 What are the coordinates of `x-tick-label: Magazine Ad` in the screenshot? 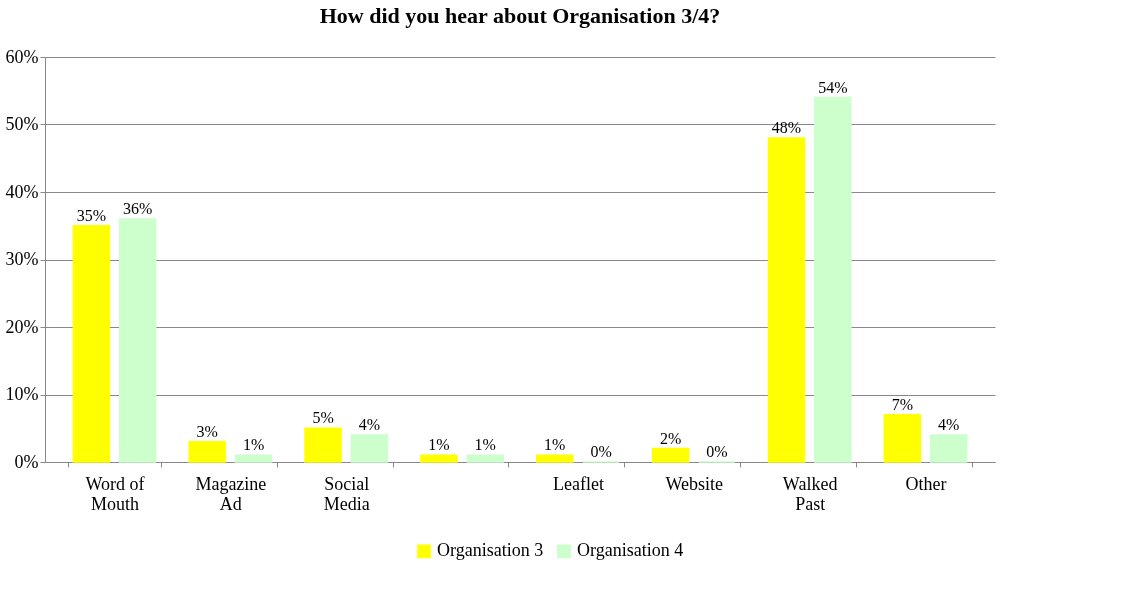 It's located at (231, 493).